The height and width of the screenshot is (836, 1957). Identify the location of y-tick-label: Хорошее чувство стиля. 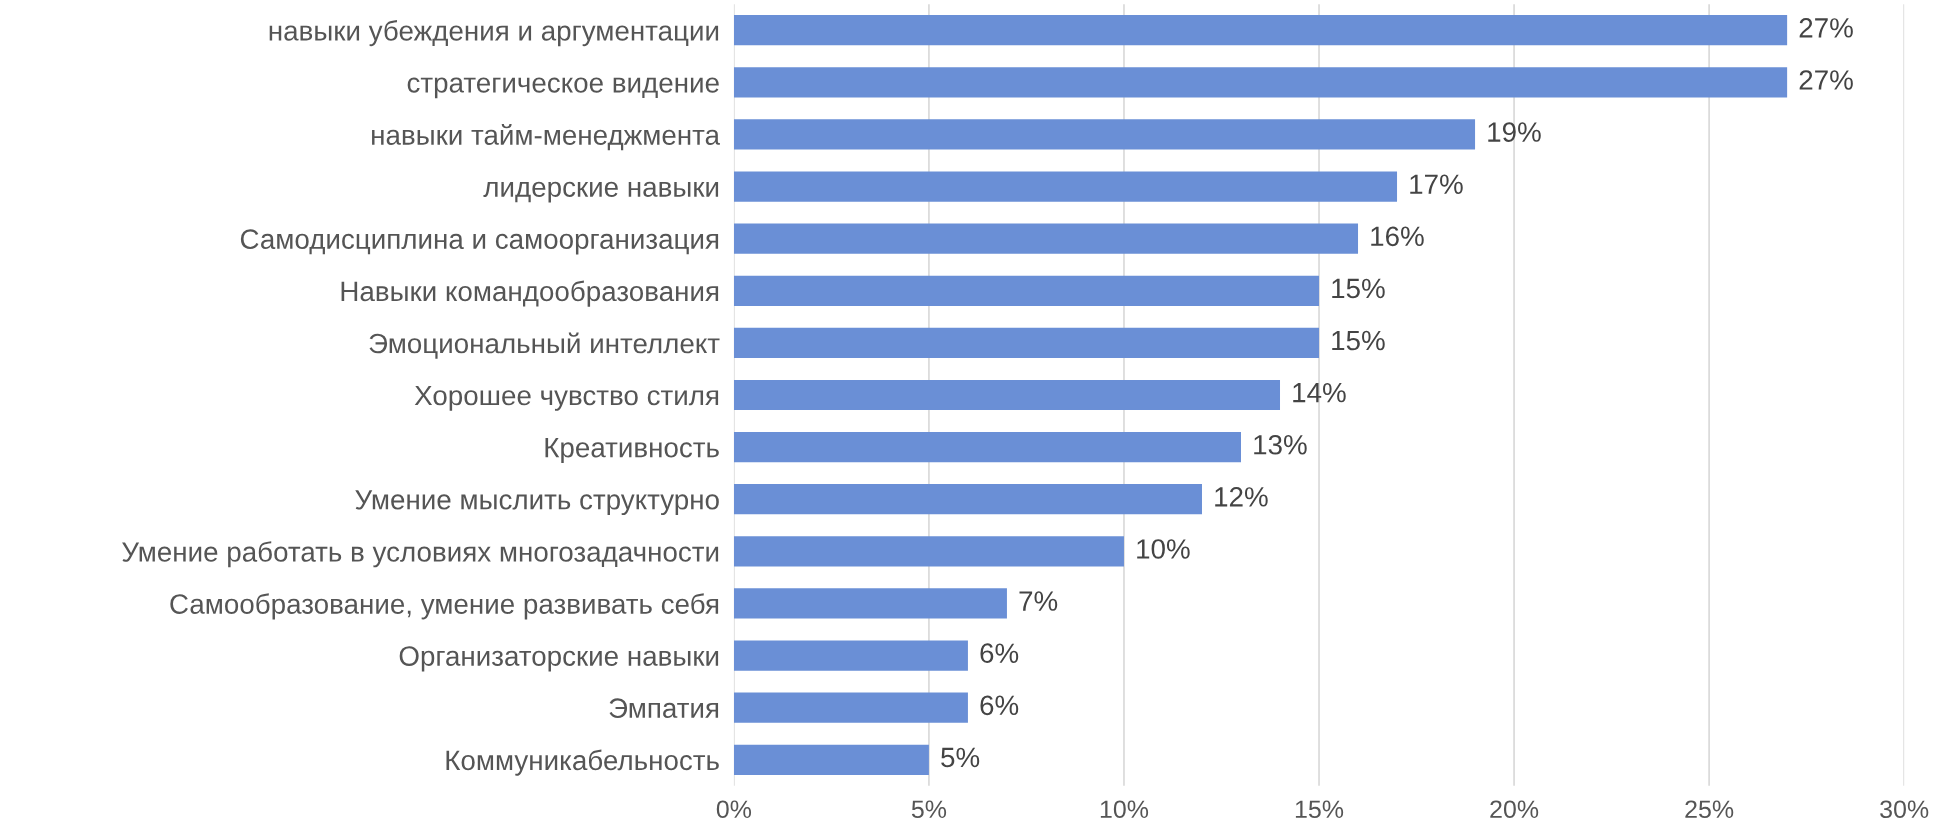
(566, 398).